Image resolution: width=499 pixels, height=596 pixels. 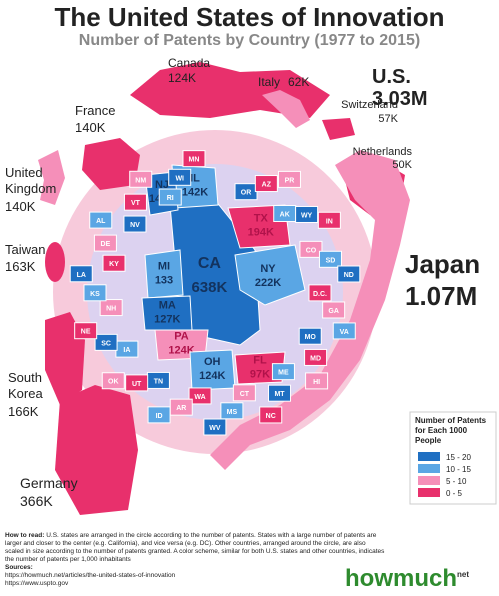 I want to click on small-state-name: VT, so click(x=136, y=203).